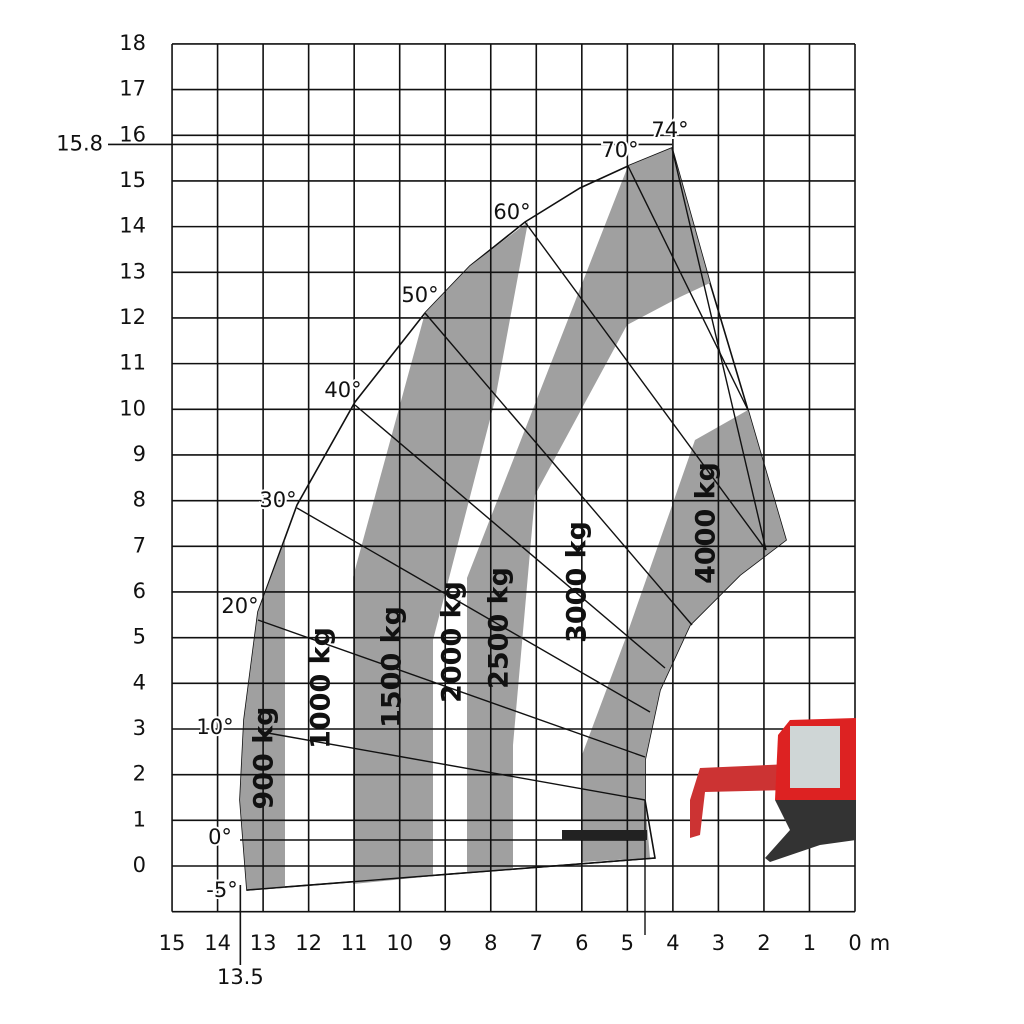 The width and height of the screenshot is (1024, 1024). What do you see at coordinates (139, 545) in the screenshot?
I see `y-tick-label: 7` at bounding box center [139, 545].